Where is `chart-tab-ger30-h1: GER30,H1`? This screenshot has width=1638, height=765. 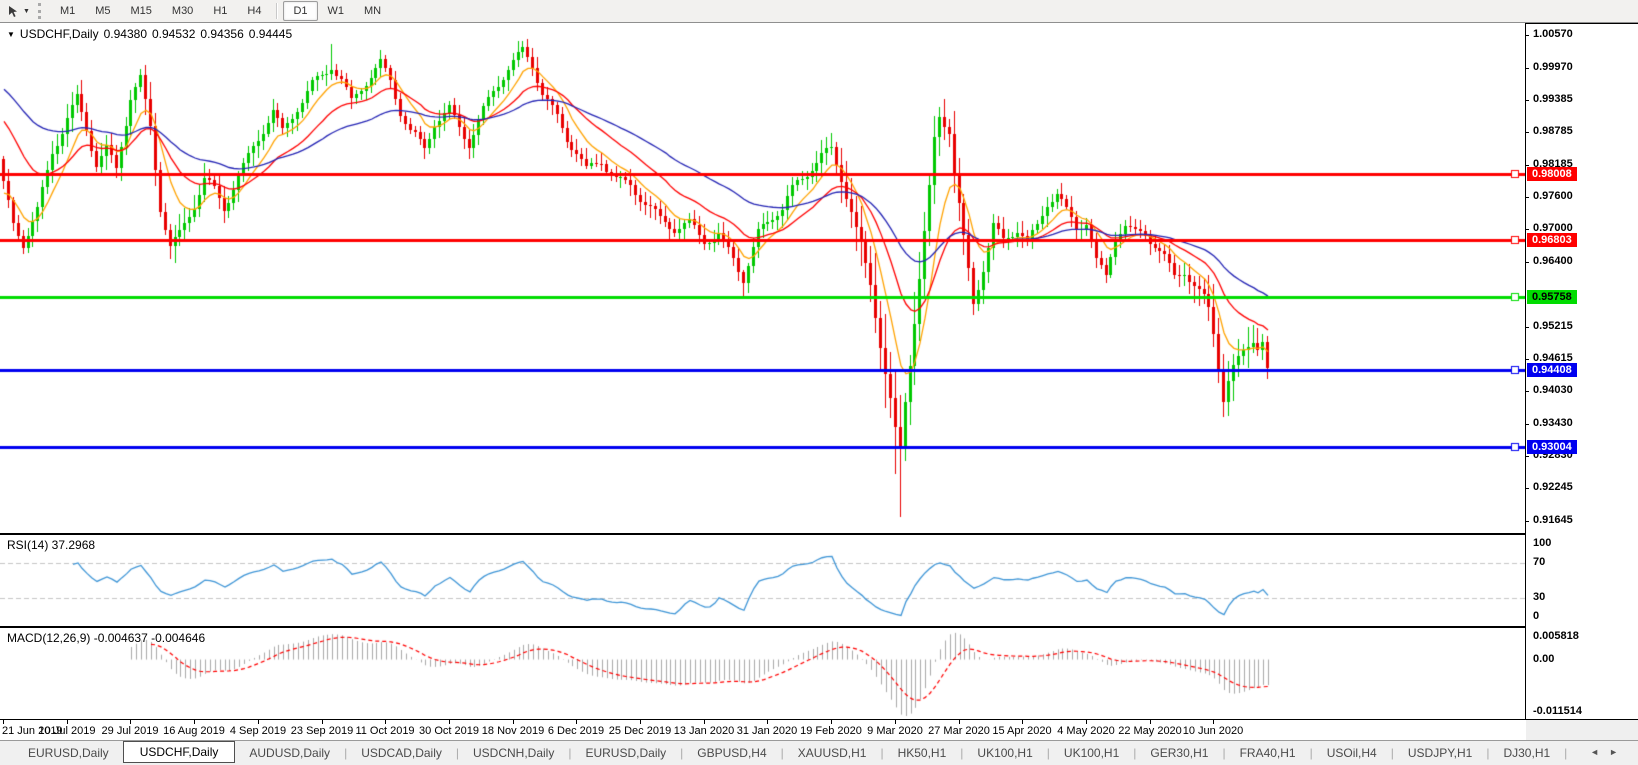
chart-tab-ger30-h1: GER30,H1 is located at coordinates (1179, 753).